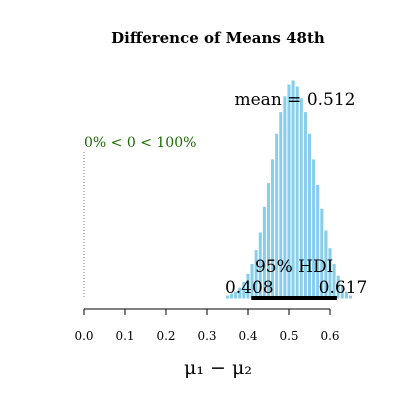  I want to click on x-tick-label: 0.4, so click(247, 336).